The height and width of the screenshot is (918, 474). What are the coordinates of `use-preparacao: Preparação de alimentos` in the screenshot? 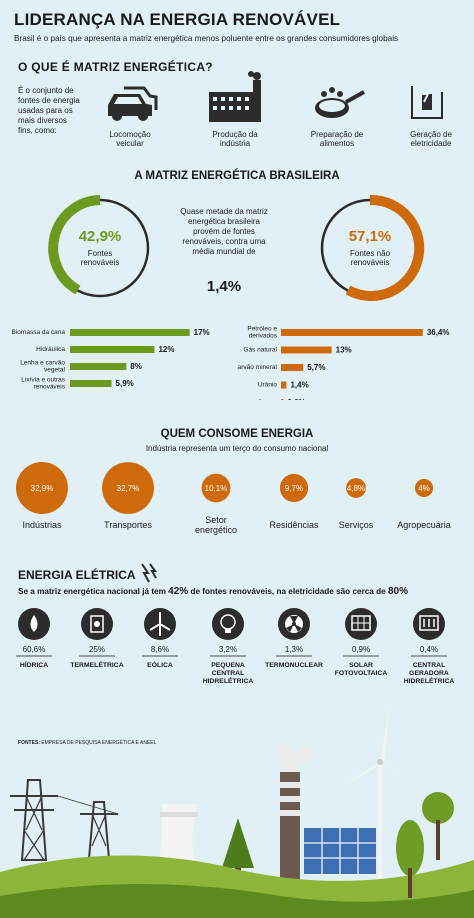 It's located at (337, 139).